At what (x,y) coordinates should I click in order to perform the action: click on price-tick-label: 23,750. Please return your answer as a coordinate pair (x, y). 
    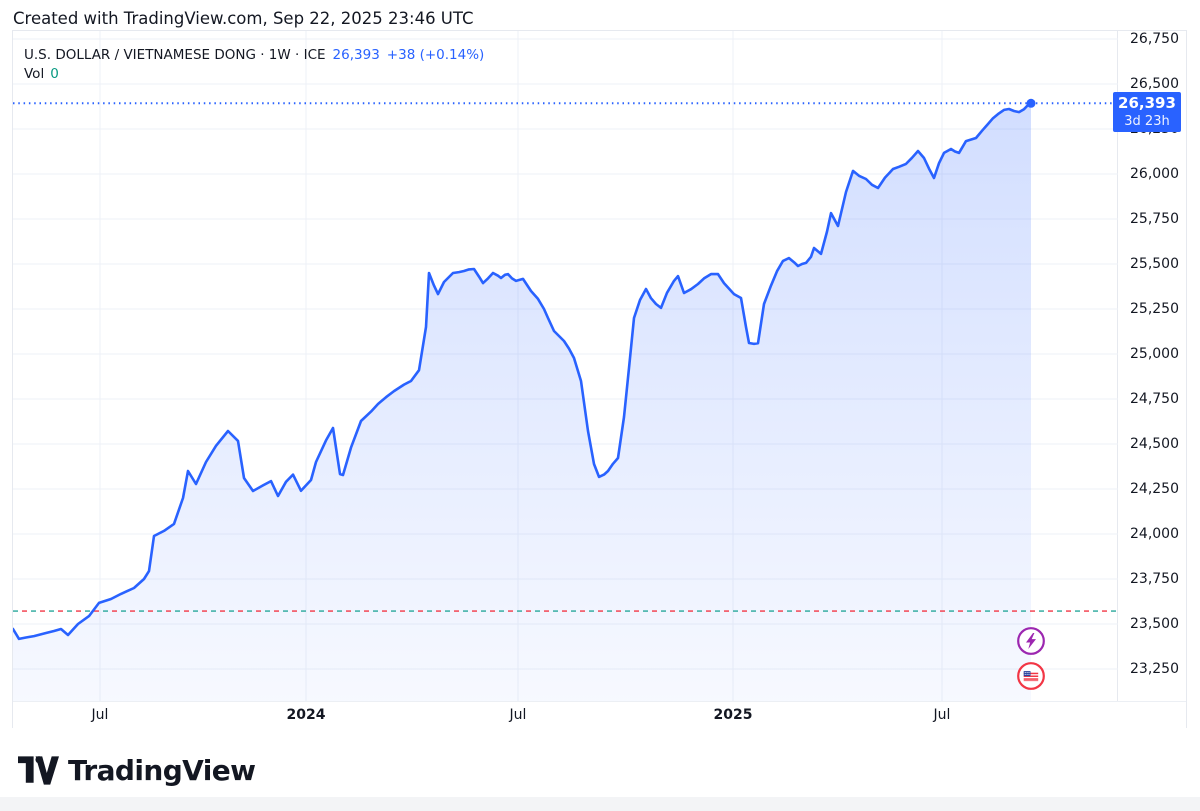
    Looking at the image, I should click on (1154, 579).